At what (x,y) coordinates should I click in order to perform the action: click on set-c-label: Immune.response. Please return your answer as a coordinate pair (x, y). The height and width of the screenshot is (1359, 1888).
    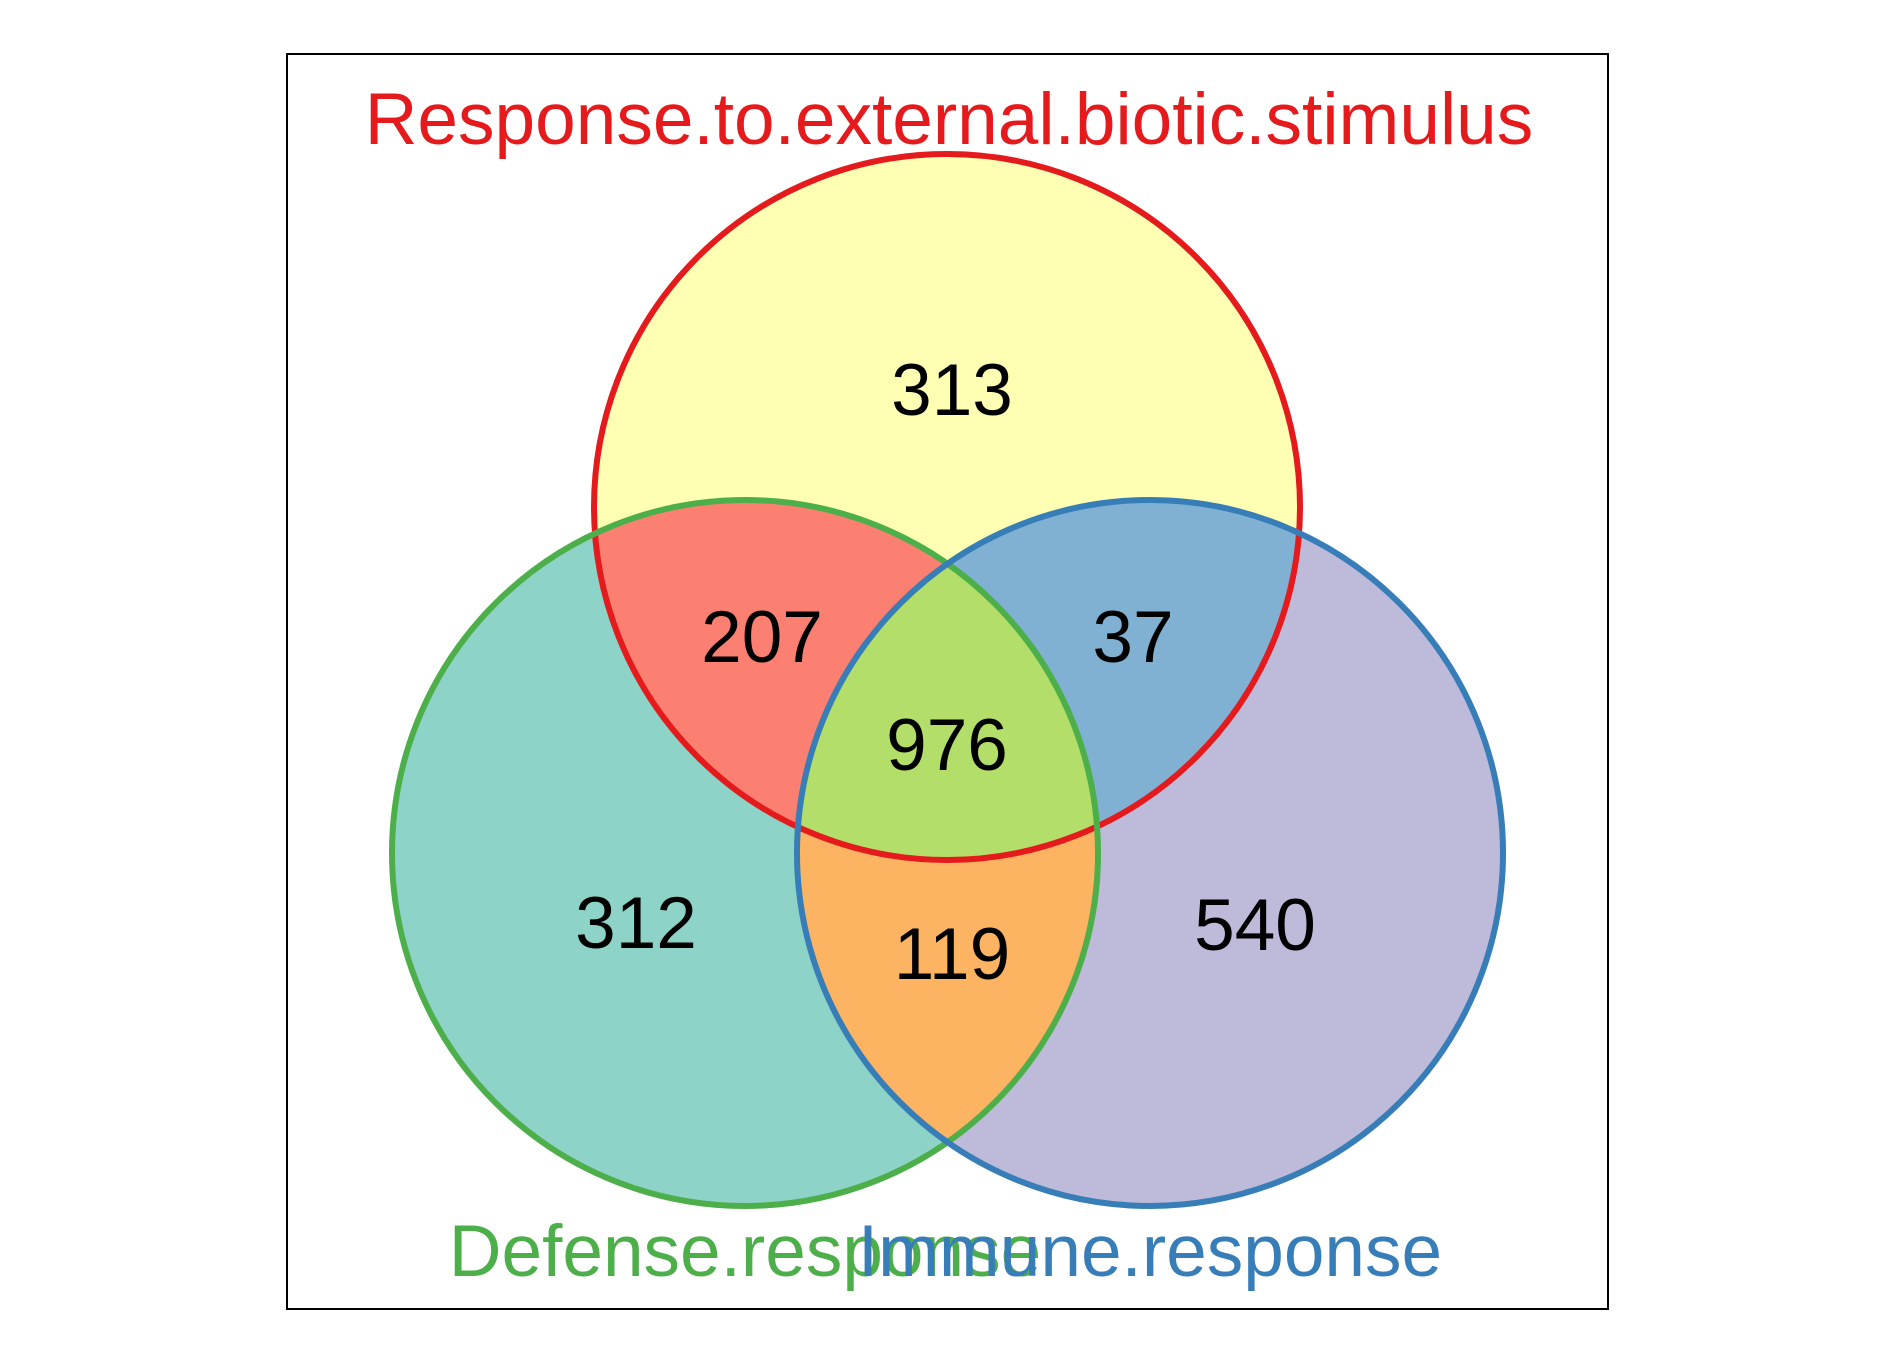
    Looking at the image, I should click on (1150, 1251).